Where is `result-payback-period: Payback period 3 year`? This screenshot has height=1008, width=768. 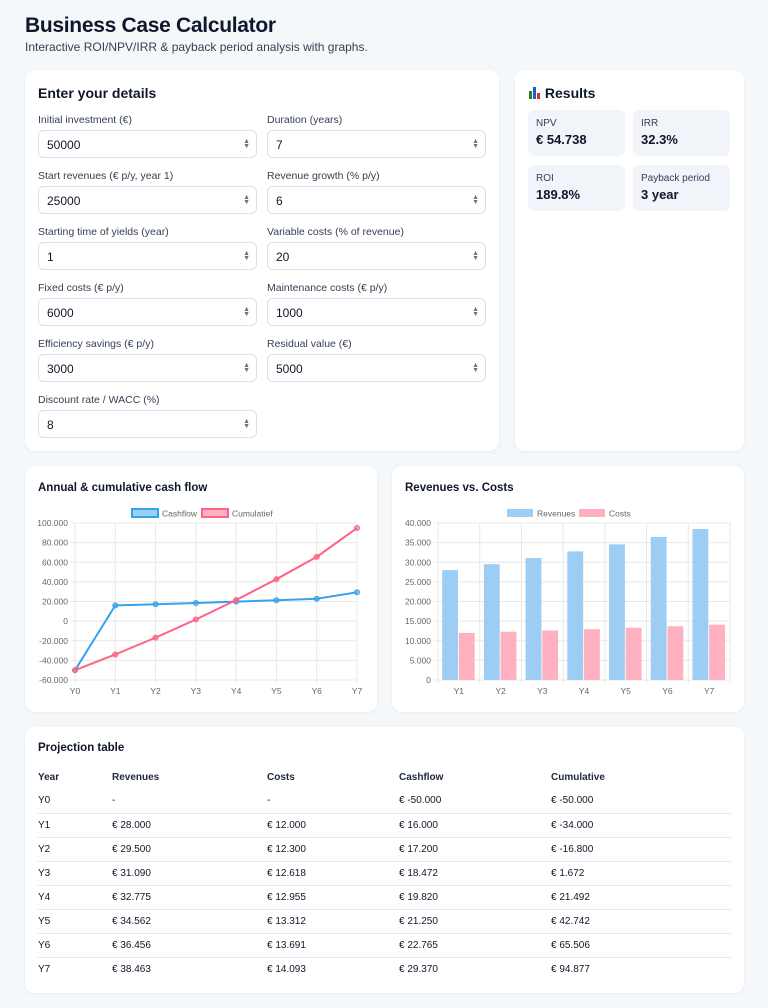 result-payback-period: Payback period 3 year is located at coordinates (681, 188).